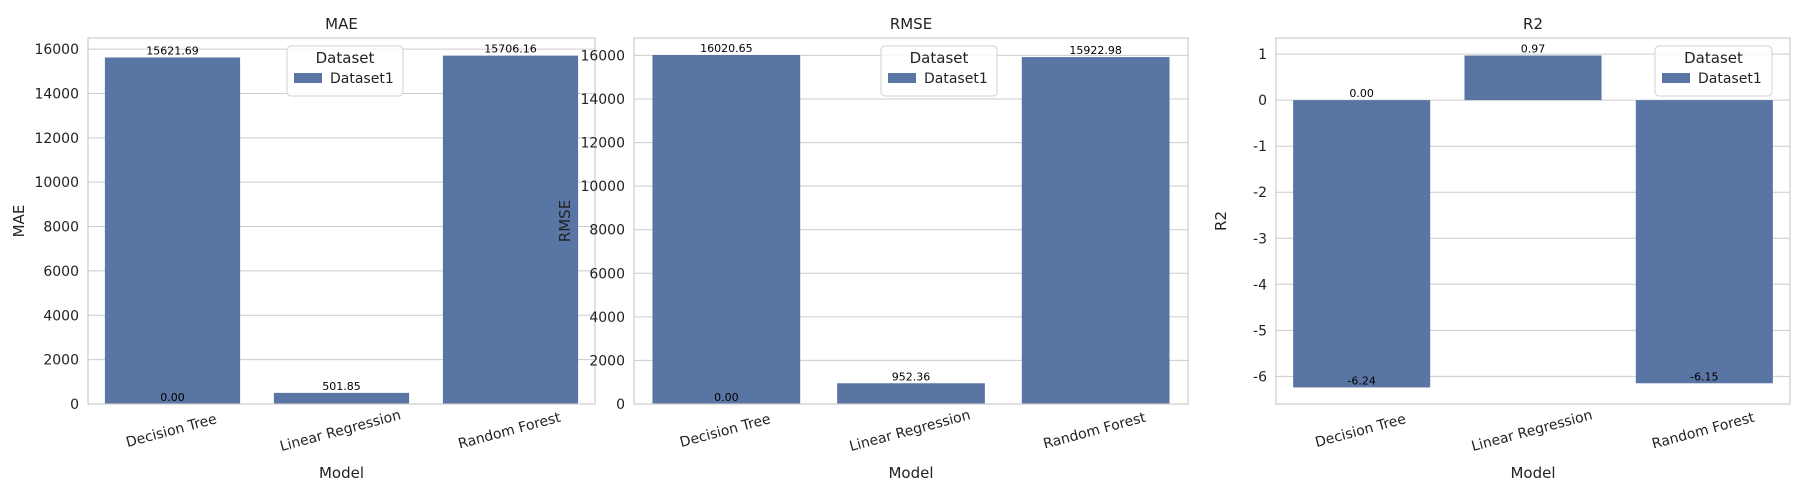  Describe the element at coordinates (1260, 193) in the screenshot. I see `y-tick-label: -2` at that location.